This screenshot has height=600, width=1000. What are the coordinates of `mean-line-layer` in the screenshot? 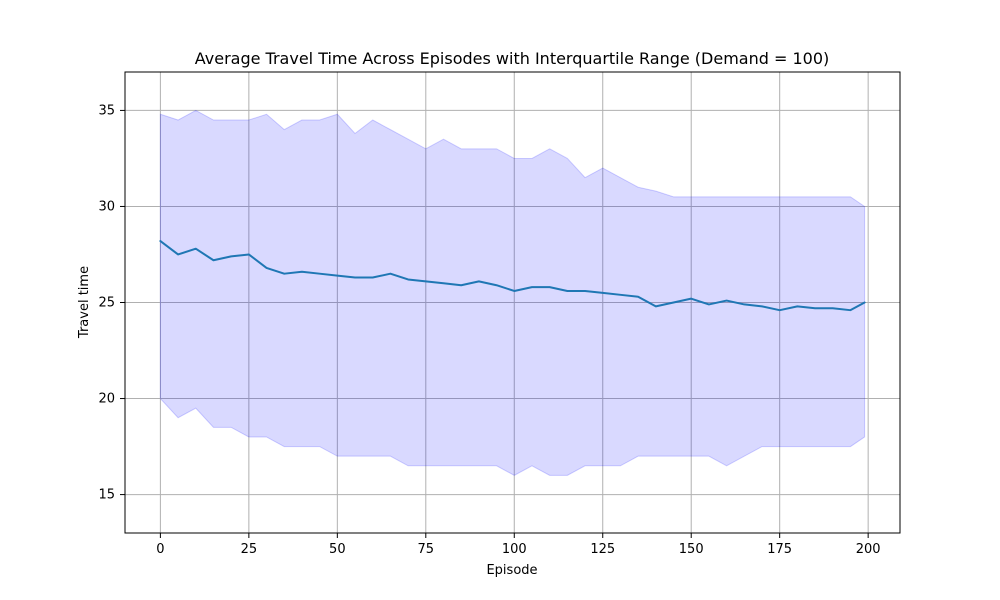 It's located at (512, 276).